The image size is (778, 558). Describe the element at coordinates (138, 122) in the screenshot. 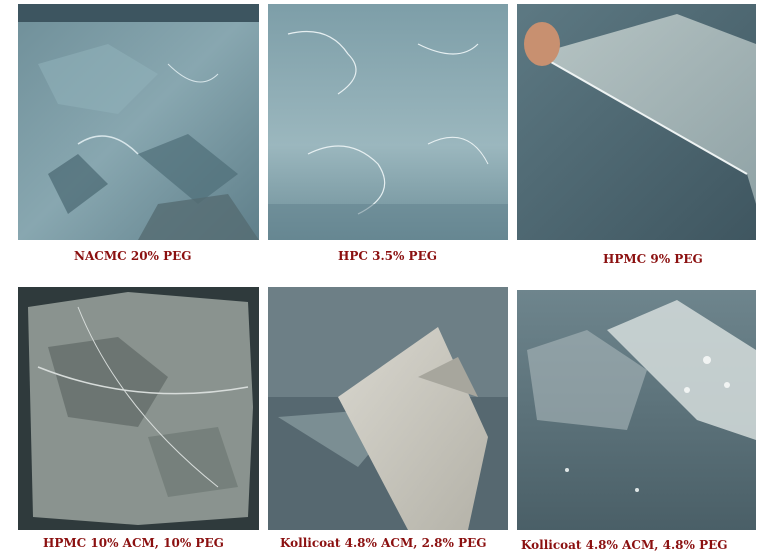

I see `film-photo-nacmc` at that location.